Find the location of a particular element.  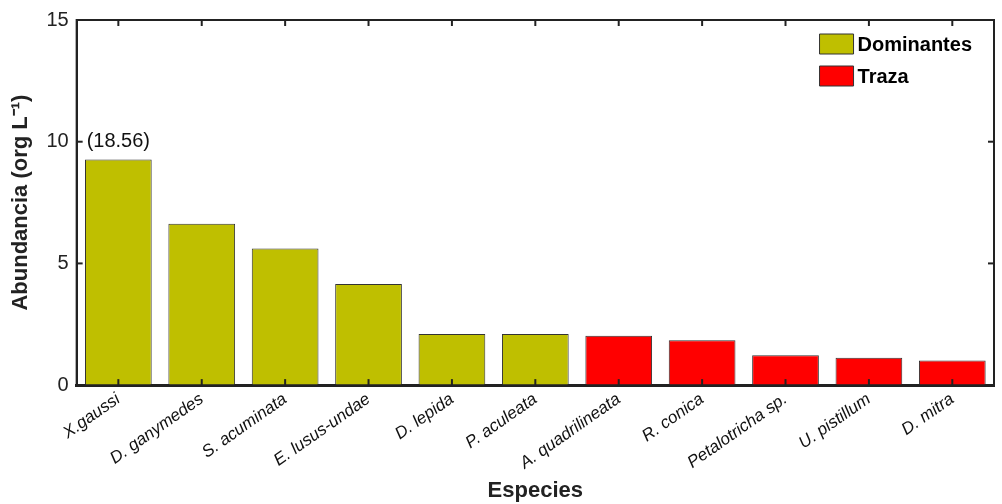

x-tick-label: D. mitra is located at coordinates (927, 414).